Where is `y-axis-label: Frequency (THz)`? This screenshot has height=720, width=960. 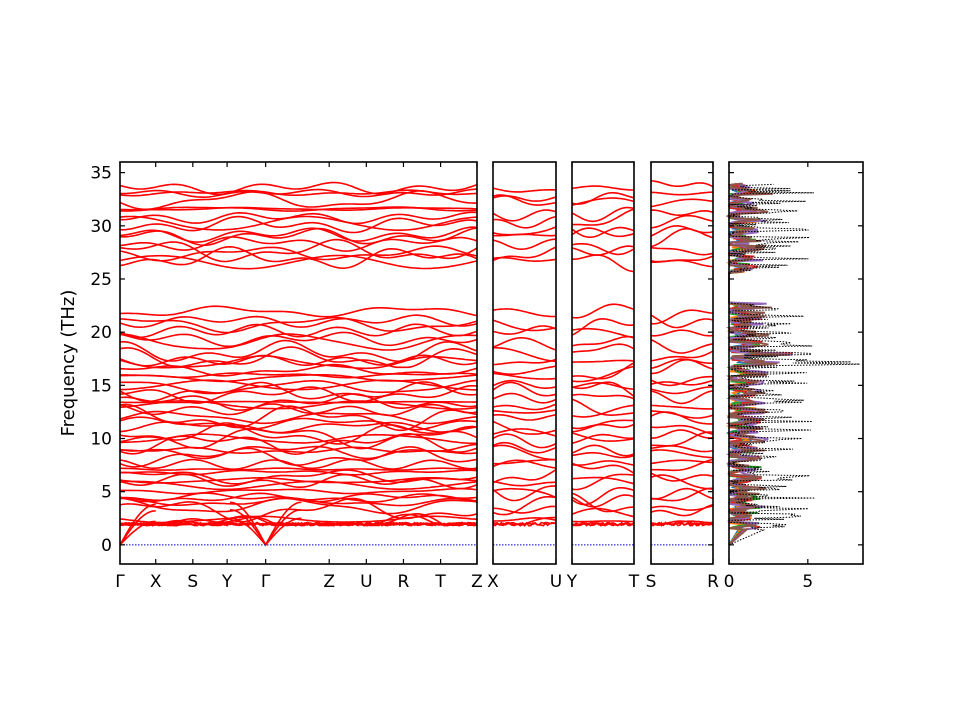 y-axis-label: Frequency (THz) is located at coordinates (68, 363).